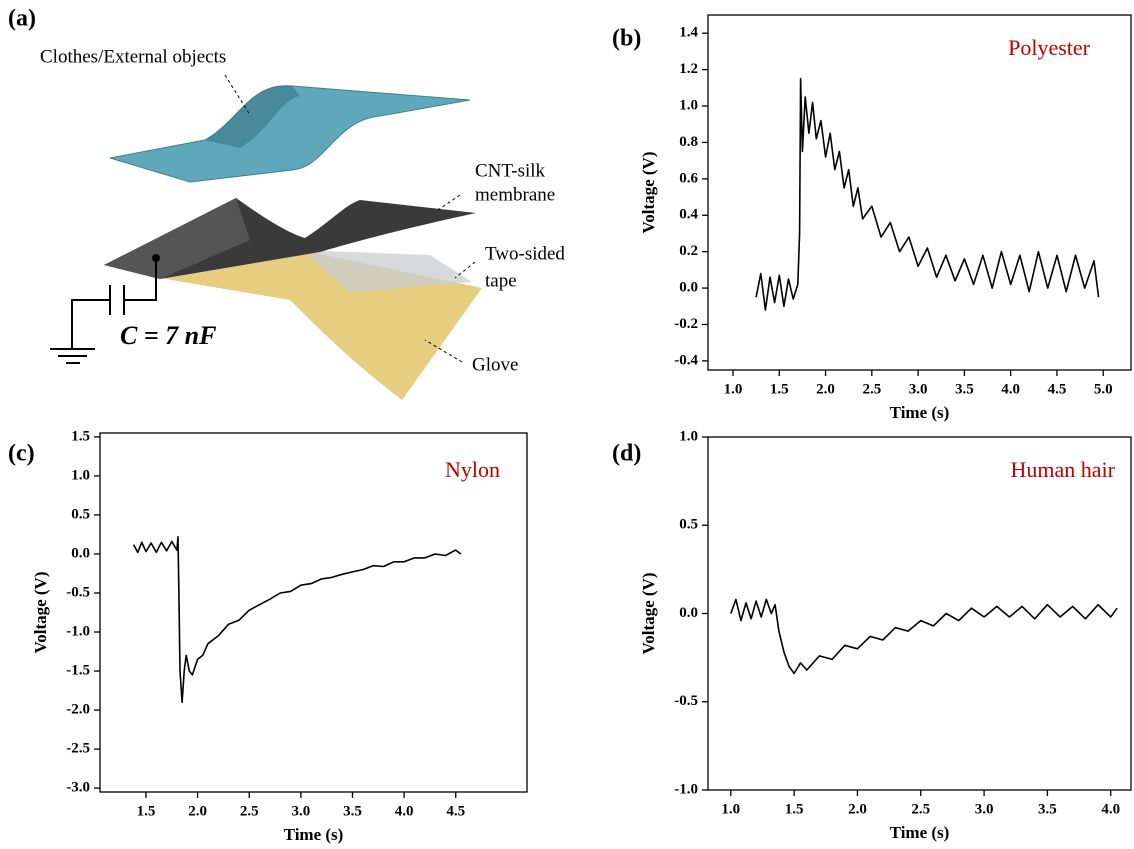  What do you see at coordinates (525, 253) in the screenshot?
I see `label-tape: Two-sided` at bounding box center [525, 253].